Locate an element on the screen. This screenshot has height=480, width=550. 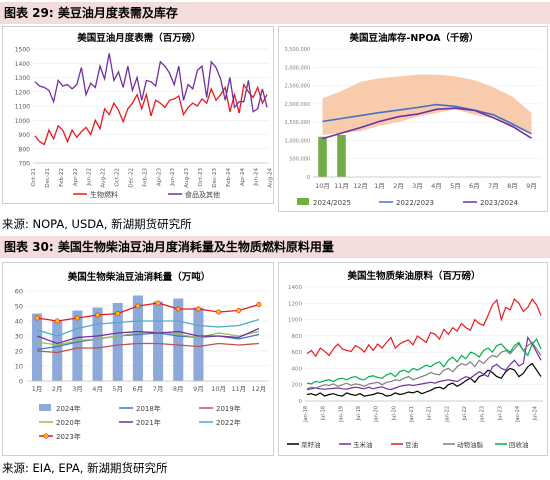
chart1-xtick-0: Oct-21 is located at coordinates (34, 177).